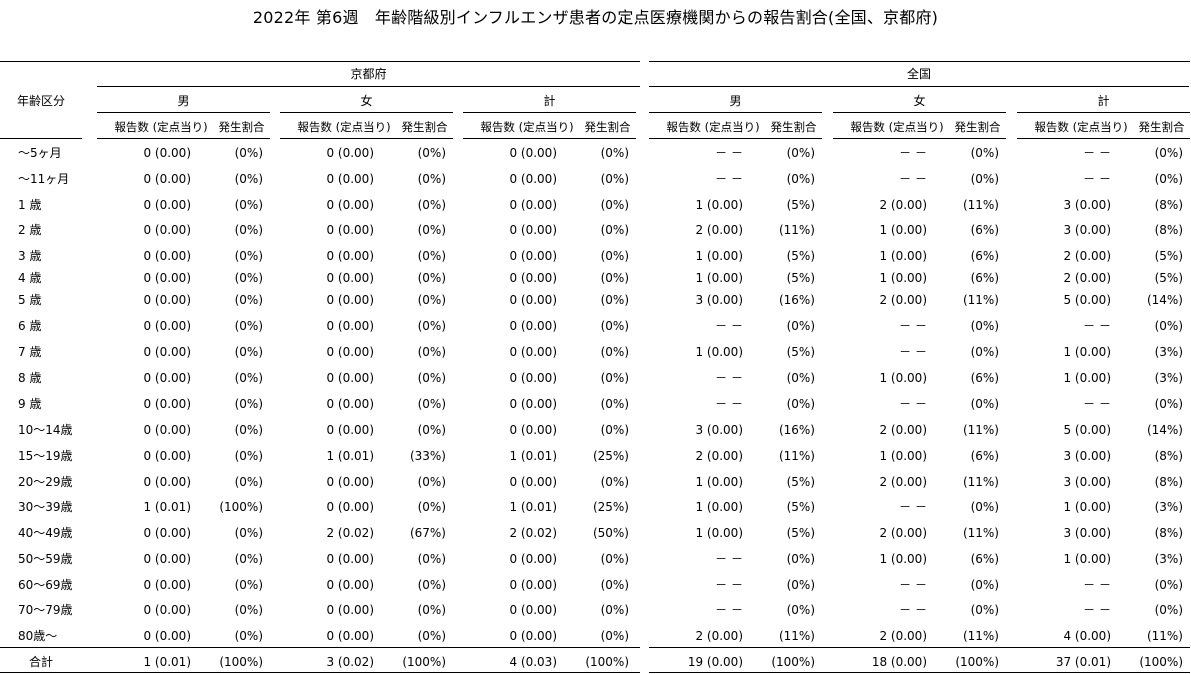  I want to click on age-label: 5 歳, so click(30, 300).